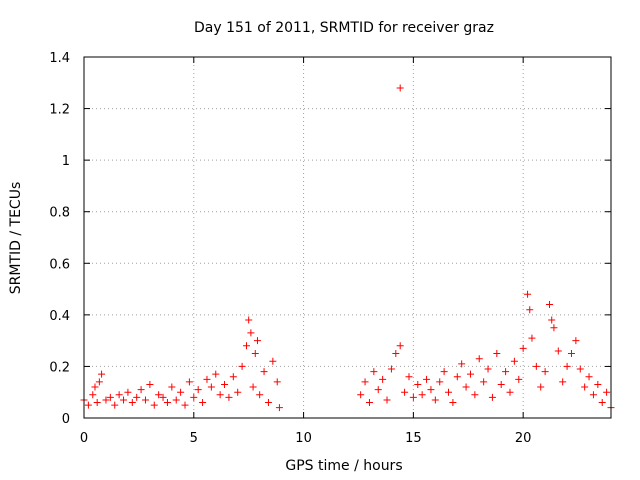 The height and width of the screenshot is (480, 640). I want to click on x-axis-label: GPS time / hours, so click(343, 466).